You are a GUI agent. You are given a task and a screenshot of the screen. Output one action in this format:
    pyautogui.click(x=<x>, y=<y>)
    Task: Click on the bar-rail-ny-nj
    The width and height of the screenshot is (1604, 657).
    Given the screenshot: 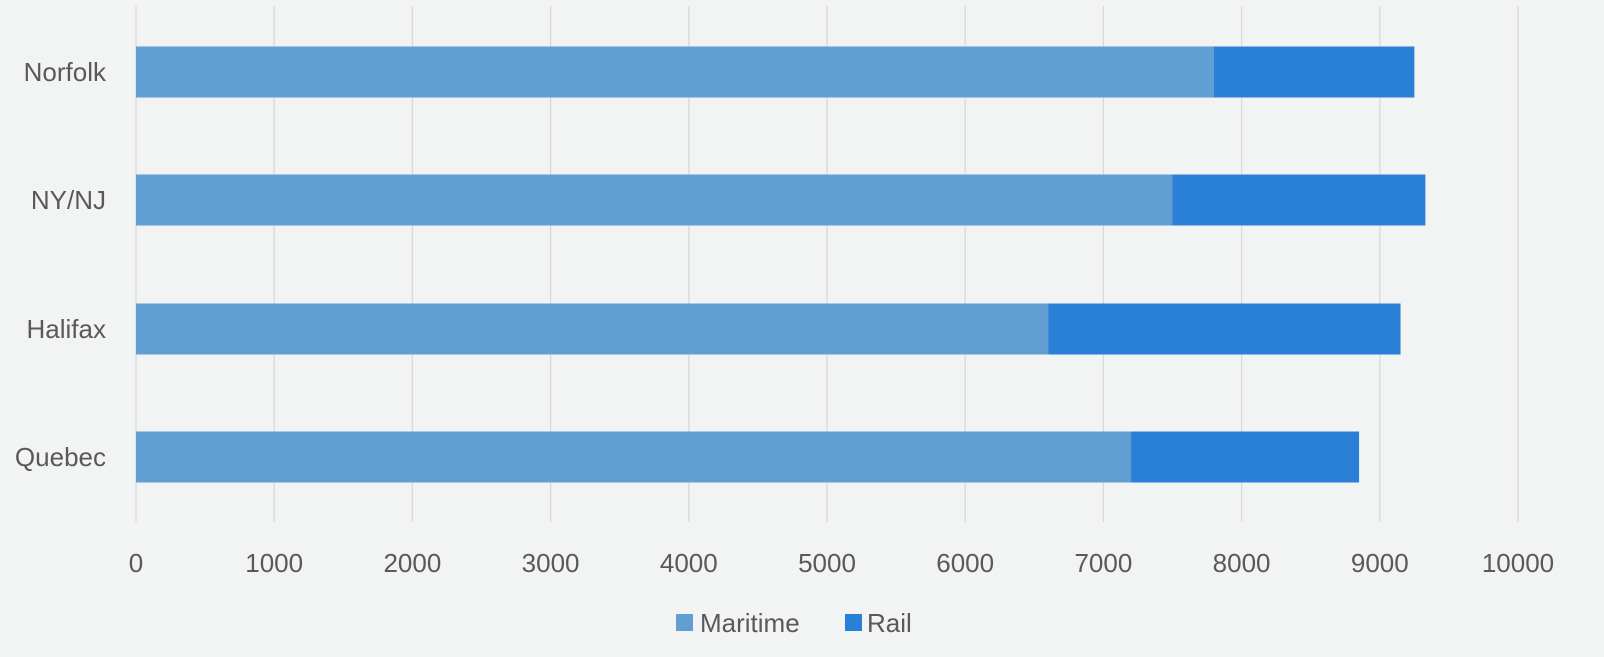 What is the action you would take?
    pyautogui.click(x=1299, y=200)
    